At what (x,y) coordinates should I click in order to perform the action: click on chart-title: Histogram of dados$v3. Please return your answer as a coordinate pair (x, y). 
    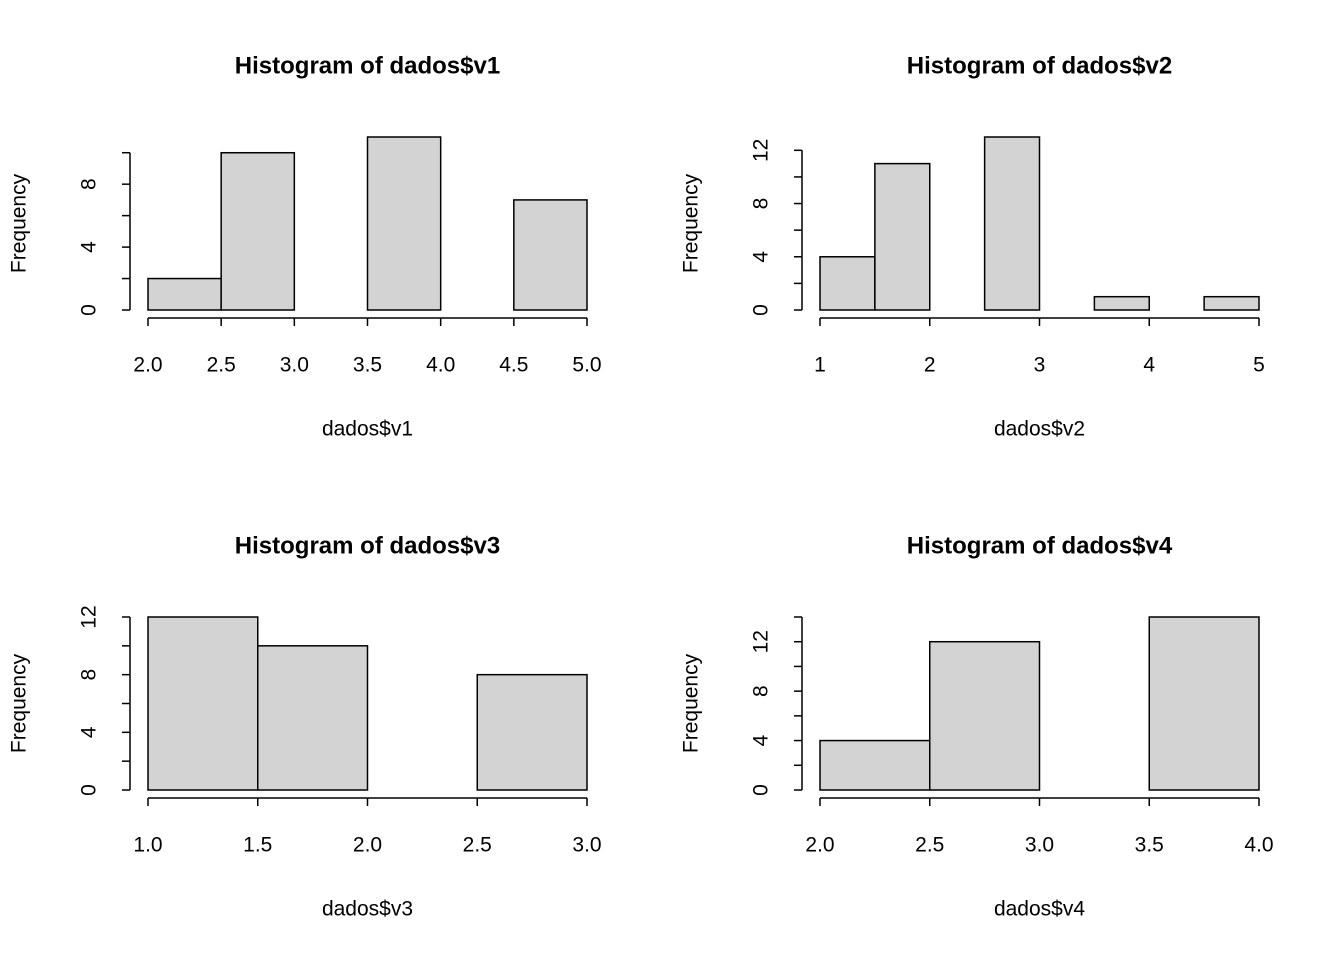
    Looking at the image, I should click on (367, 545).